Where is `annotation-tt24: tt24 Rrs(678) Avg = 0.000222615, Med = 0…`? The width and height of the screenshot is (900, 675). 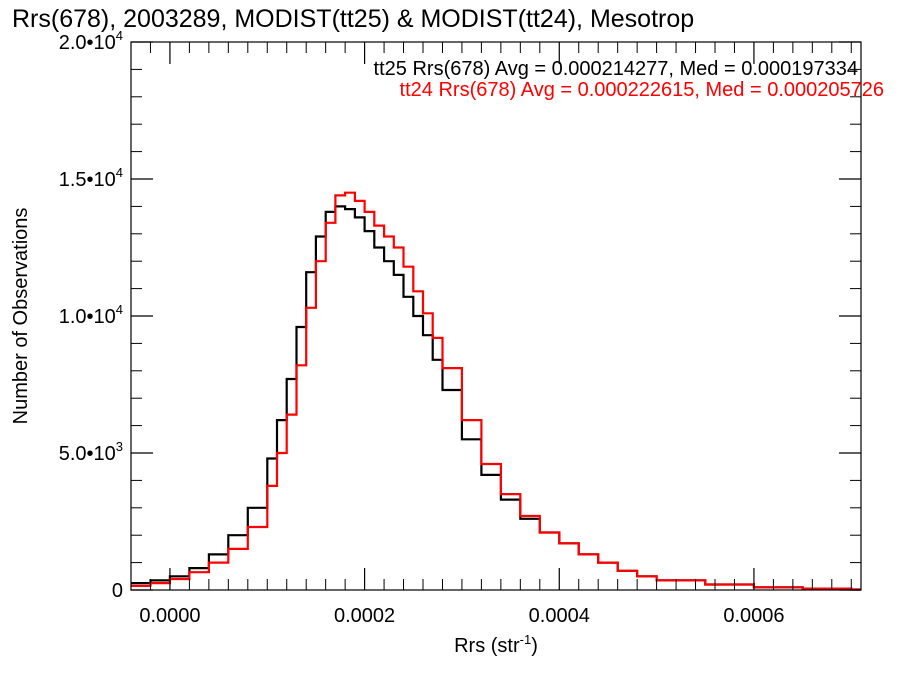
annotation-tt24: tt24 Rrs(678) Avg = 0.000222615, Med = 0… is located at coordinates (642, 90).